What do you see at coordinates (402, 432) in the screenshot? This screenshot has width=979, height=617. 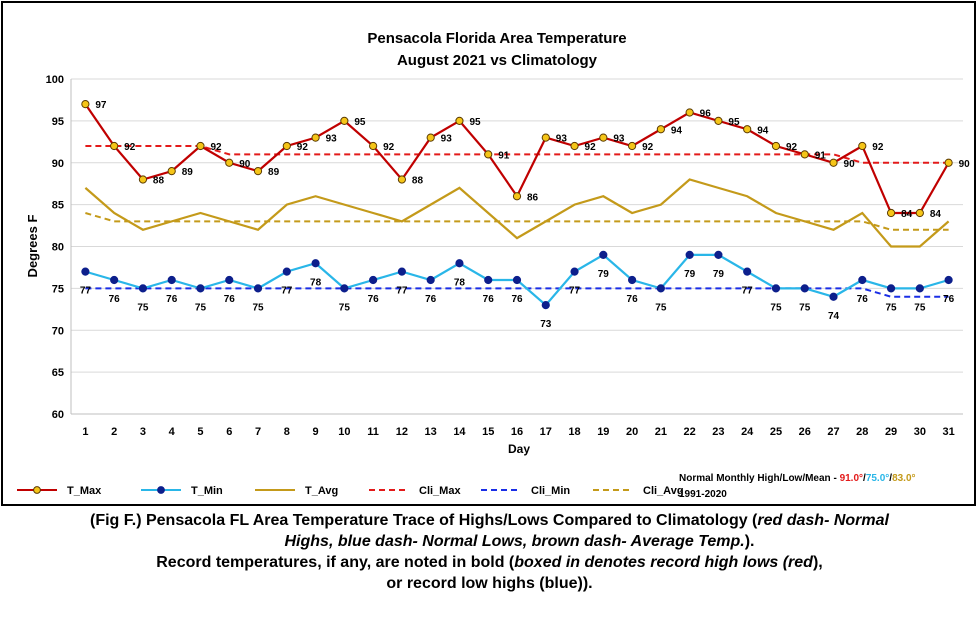 I see `x-tick-label: 12` at bounding box center [402, 432].